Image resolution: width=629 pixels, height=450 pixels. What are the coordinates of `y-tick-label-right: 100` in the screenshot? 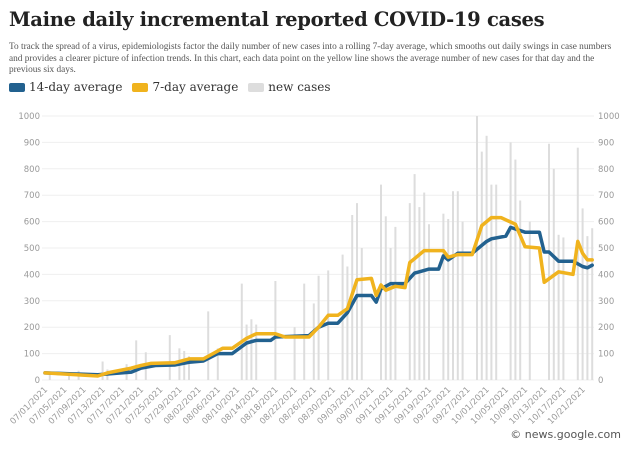 It's located at (606, 355).